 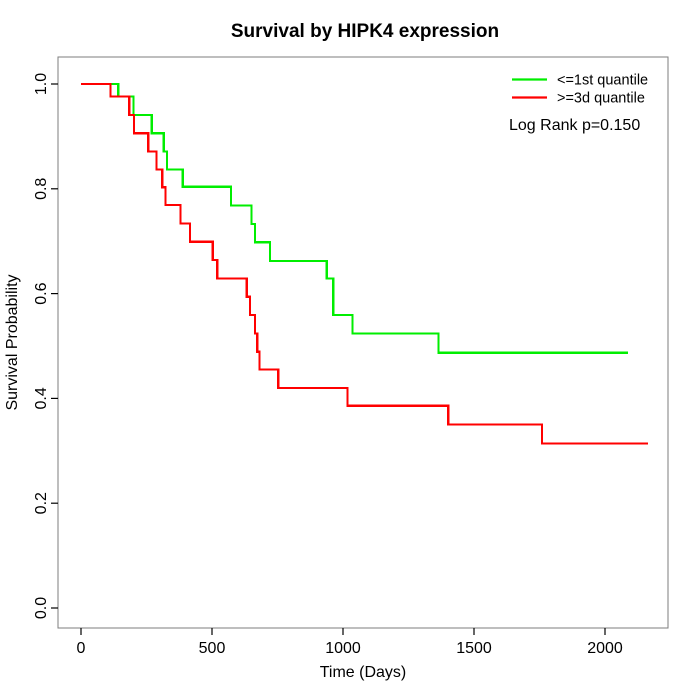 What do you see at coordinates (41, 503) in the screenshot?
I see `y-tick-label: 0.2` at bounding box center [41, 503].